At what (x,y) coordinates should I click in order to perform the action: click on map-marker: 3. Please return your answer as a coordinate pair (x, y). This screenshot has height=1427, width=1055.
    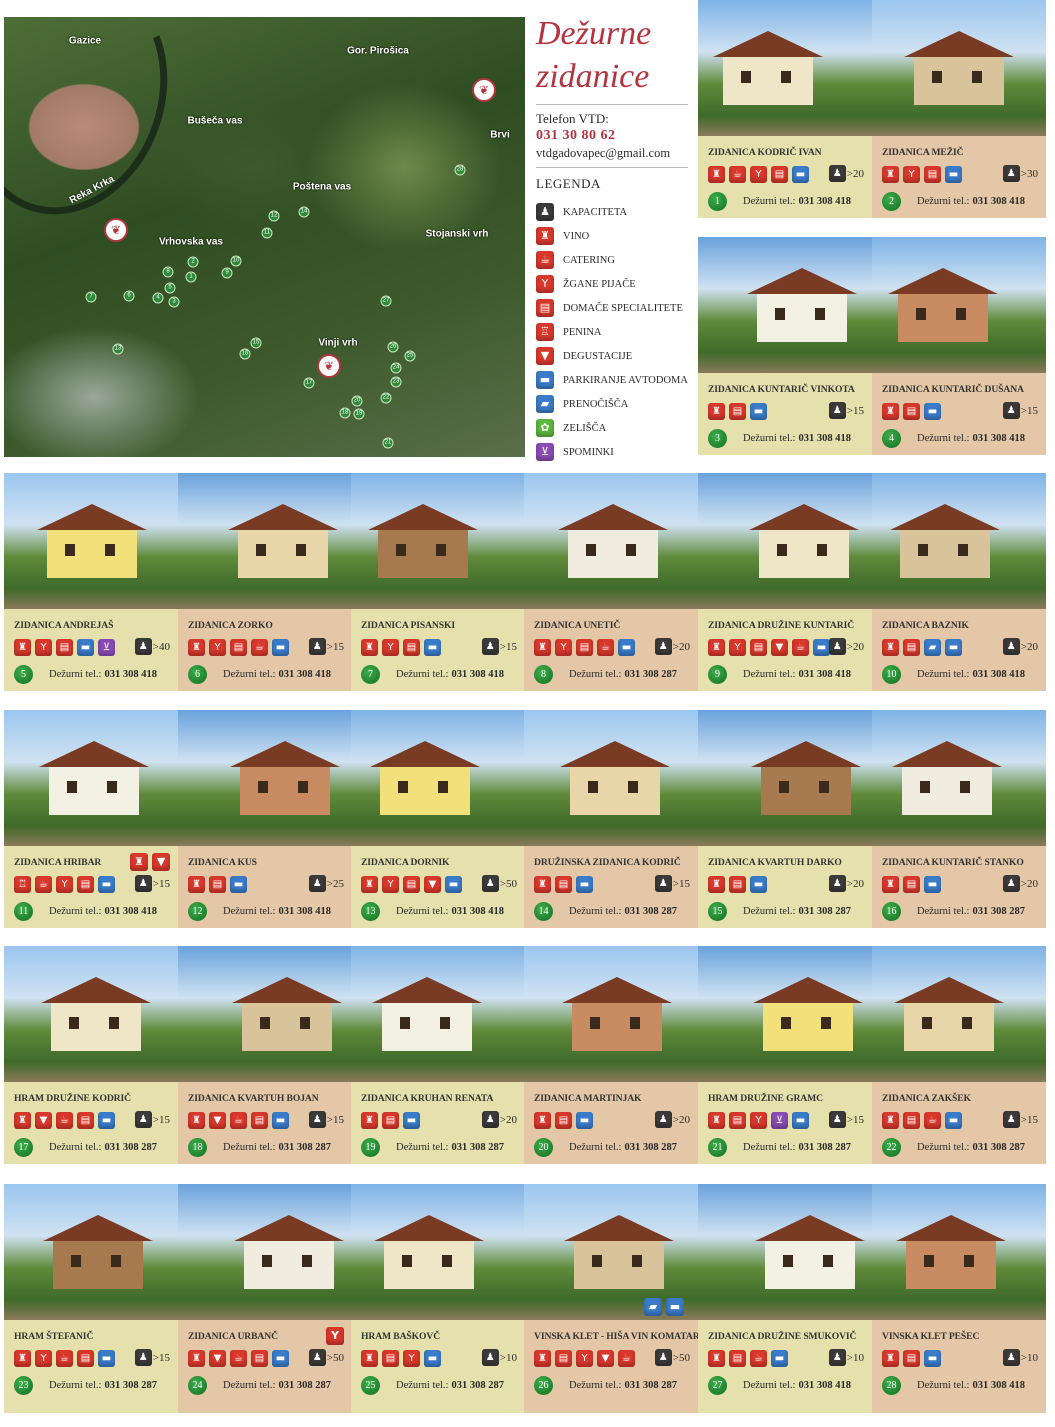
    Looking at the image, I should click on (174, 302).